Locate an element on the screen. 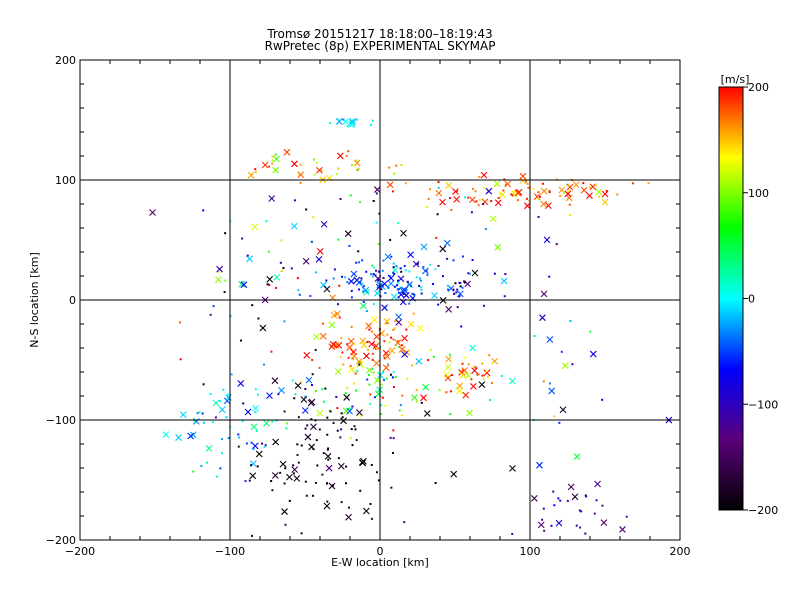 This screenshot has height=600, width=800. colorbar is located at coordinates (731, 298).